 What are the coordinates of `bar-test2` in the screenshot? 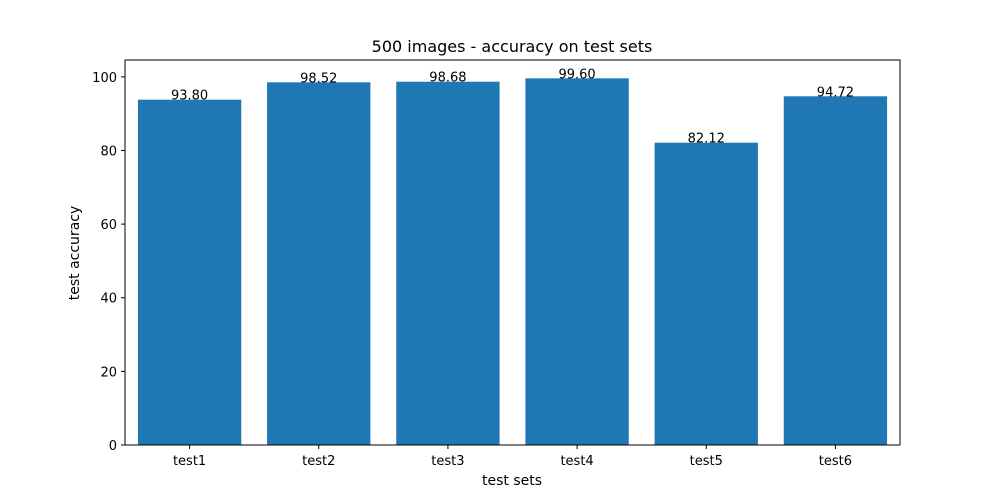 It's located at (319, 263).